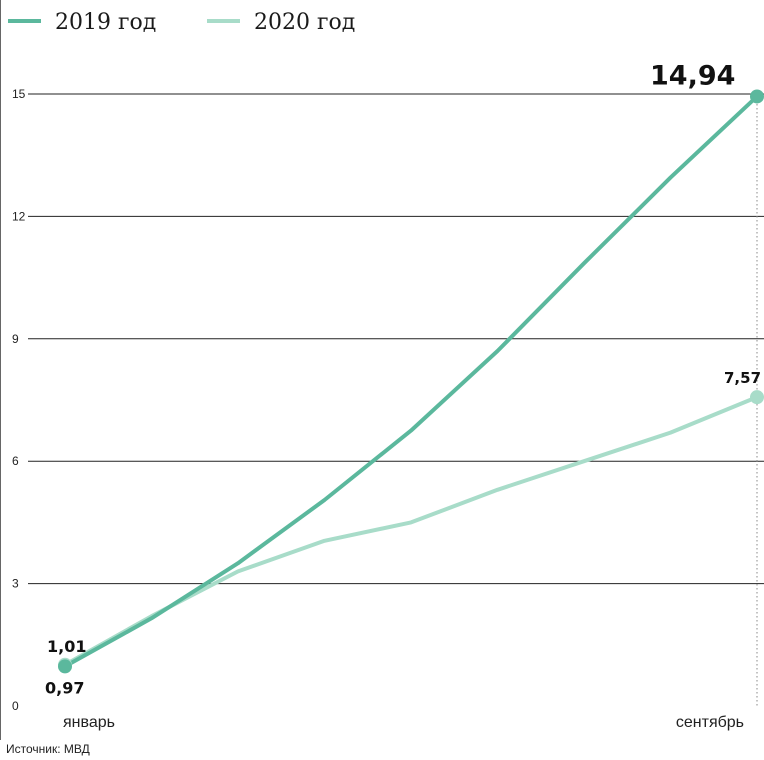  Describe the element at coordinates (66, 646) in the screenshot. I see `data-label-1-0: 1,01` at that location.